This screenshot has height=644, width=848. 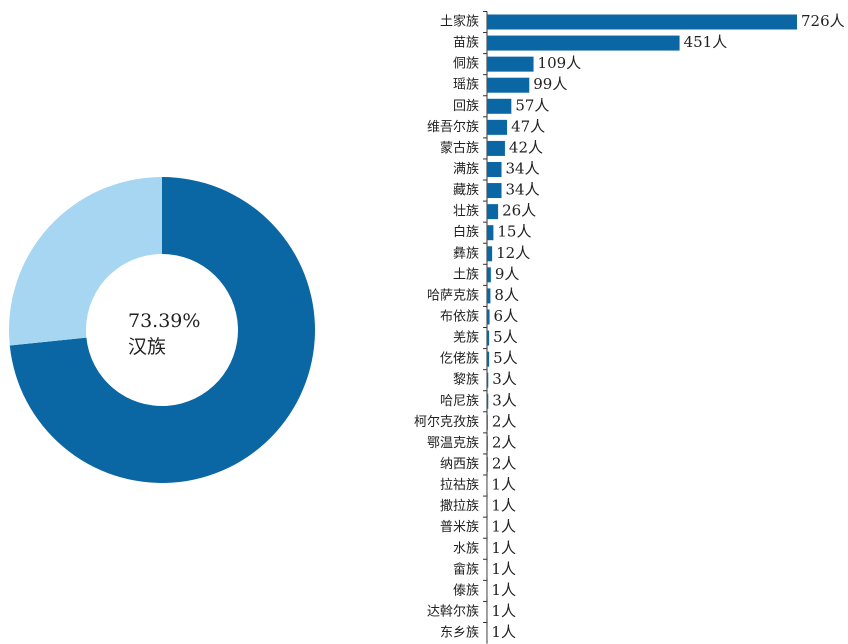 What do you see at coordinates (519, 211) in the screenshot?
I see `value-label: 26人` at bounding box center [519, 211].